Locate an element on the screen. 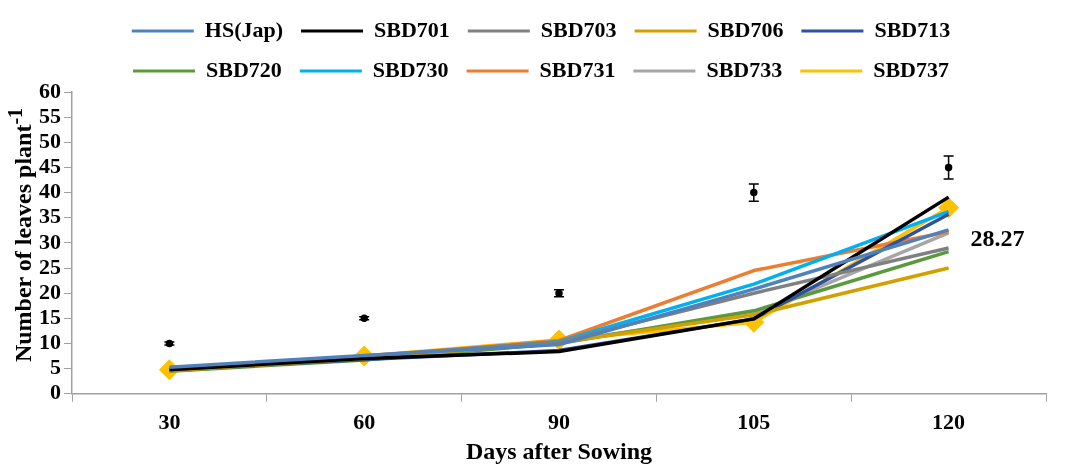  legend-label: HS(Jap) is located at coordinates (244, 29).